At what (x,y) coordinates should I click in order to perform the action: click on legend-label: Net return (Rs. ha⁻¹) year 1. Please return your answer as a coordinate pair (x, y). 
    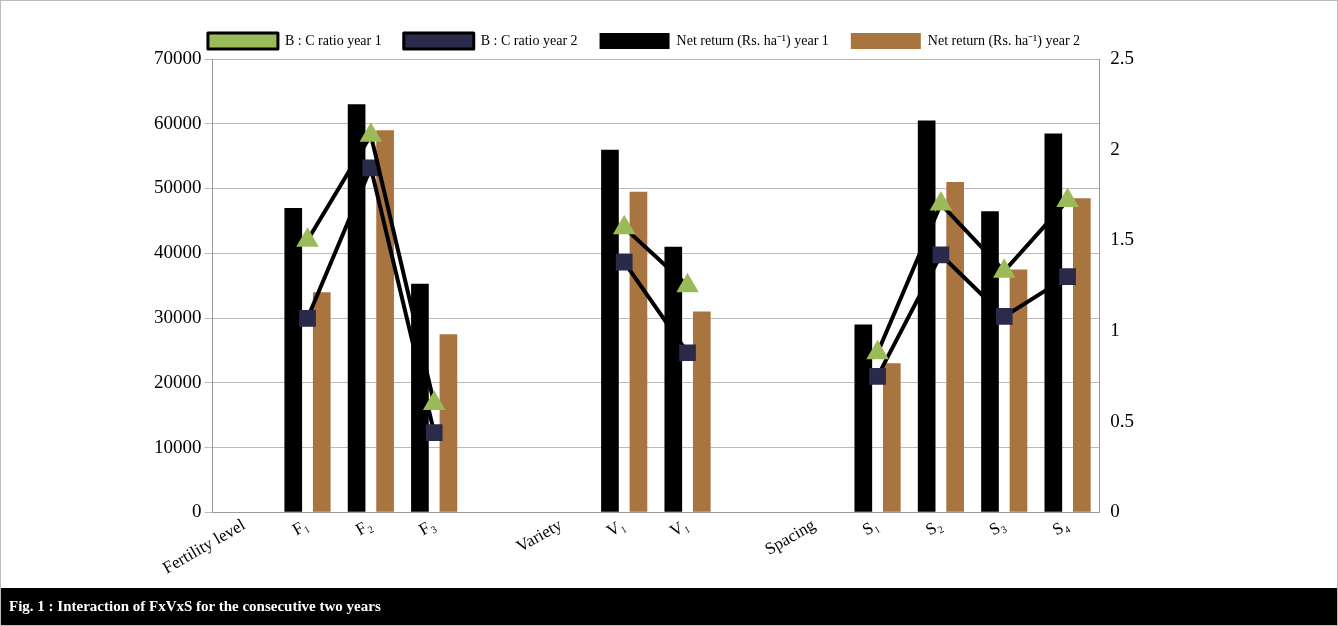
    Looking at the image, I should click on (752, 40).